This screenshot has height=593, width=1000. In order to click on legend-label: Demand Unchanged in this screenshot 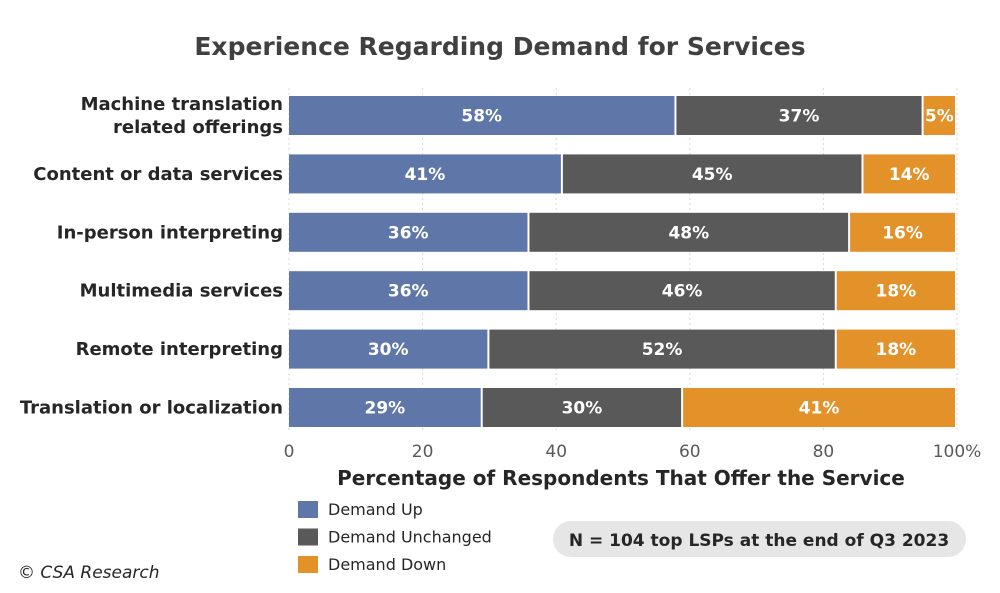, I will do `click(410, 537)`.